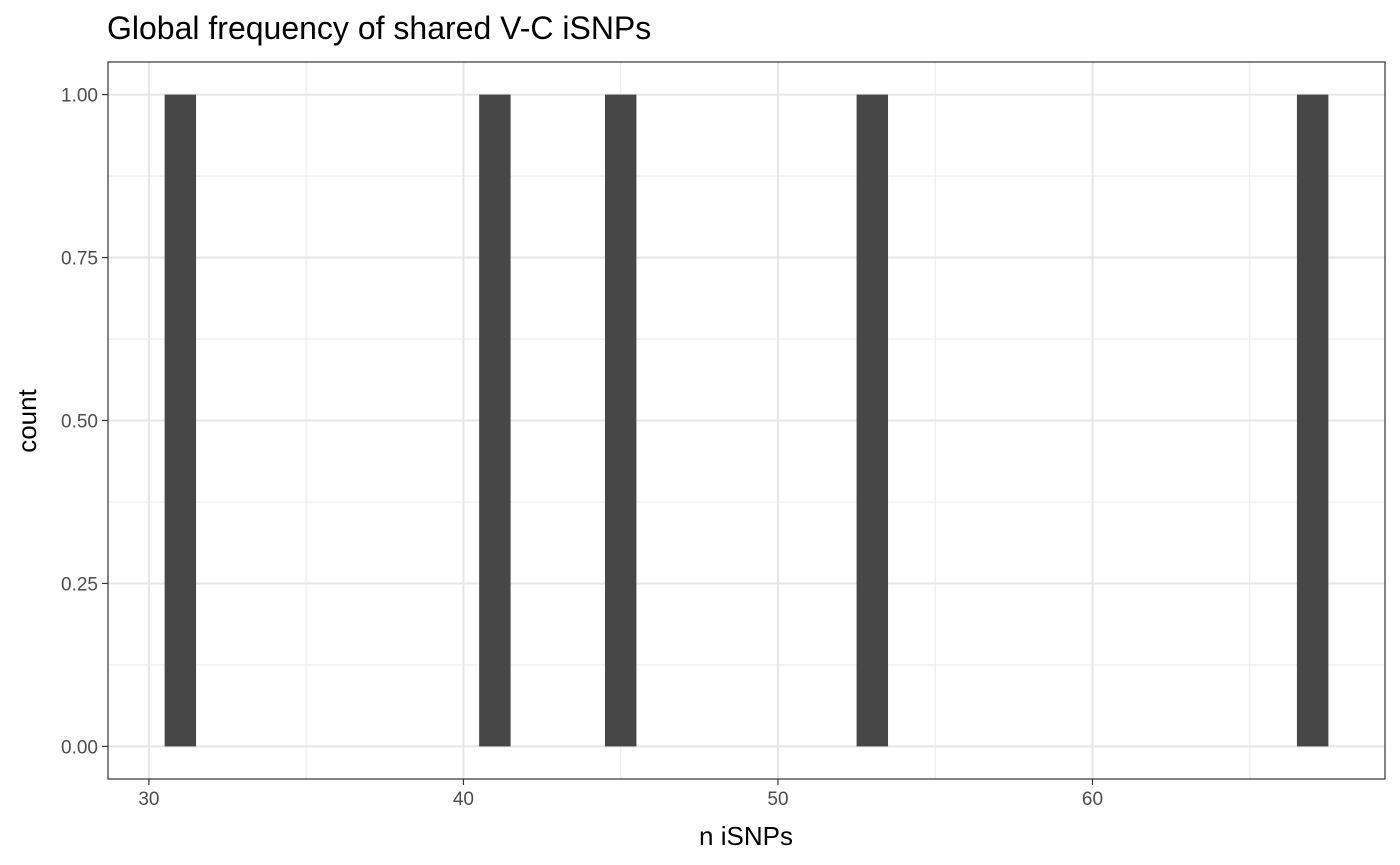 This screenshot has height=865, width=1400. What do you see at coordinates (27, 420) in the screenshot?
I see `y-axis-title: count` at bounding box center [27, 420].